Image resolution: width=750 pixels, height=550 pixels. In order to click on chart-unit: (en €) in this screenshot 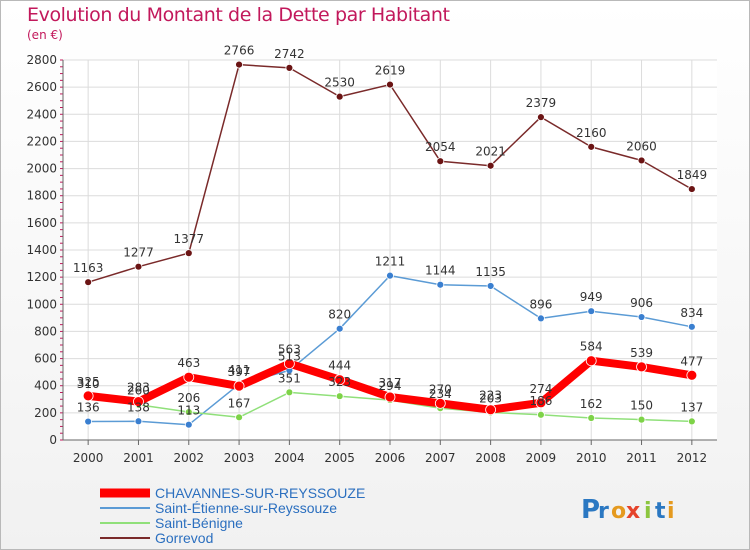, I will do `click(45, 35)`.